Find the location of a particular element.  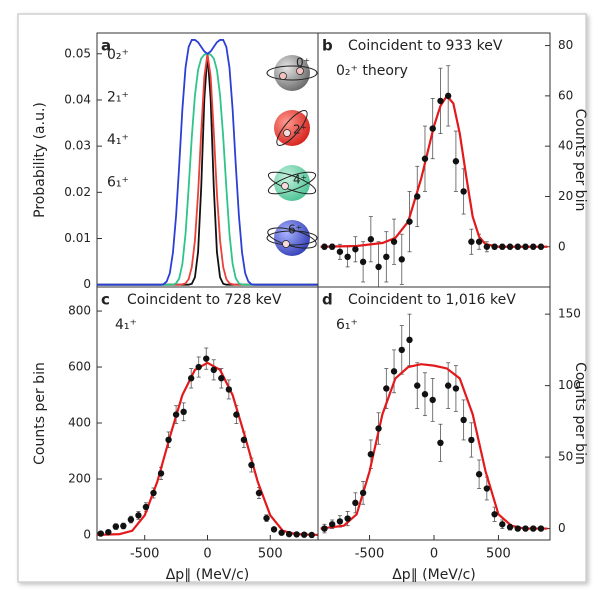

y-tick-label: 40 is located at coordinates (565, 146).